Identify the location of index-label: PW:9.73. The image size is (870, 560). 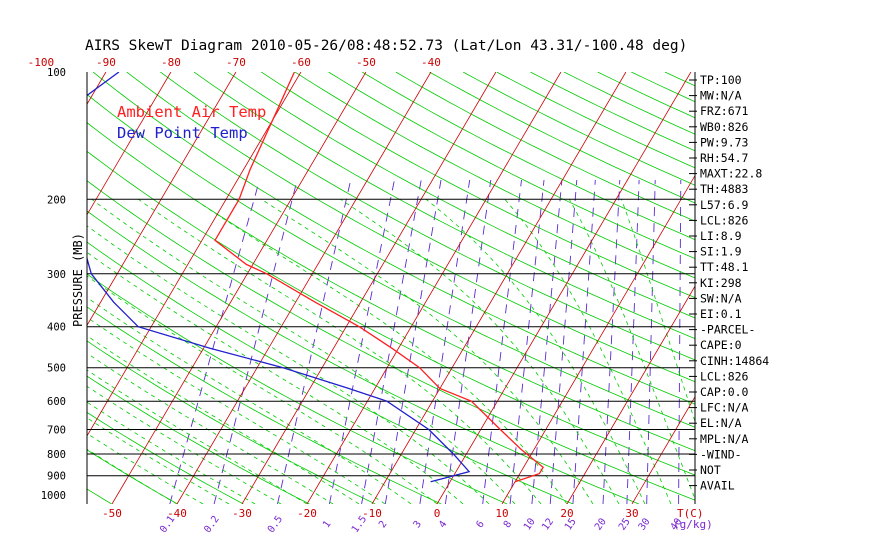
(724, 142).